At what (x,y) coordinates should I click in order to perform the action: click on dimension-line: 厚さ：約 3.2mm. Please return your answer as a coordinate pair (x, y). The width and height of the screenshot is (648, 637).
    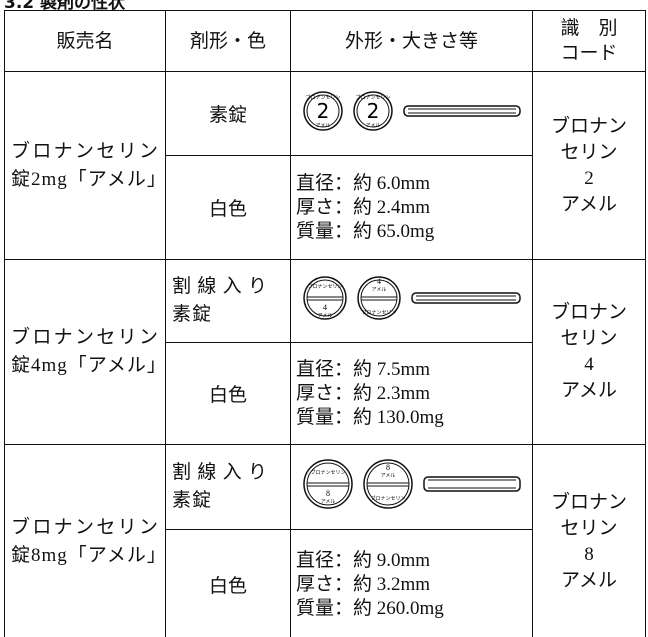
    Looking at the image, I should click on (363, 584).